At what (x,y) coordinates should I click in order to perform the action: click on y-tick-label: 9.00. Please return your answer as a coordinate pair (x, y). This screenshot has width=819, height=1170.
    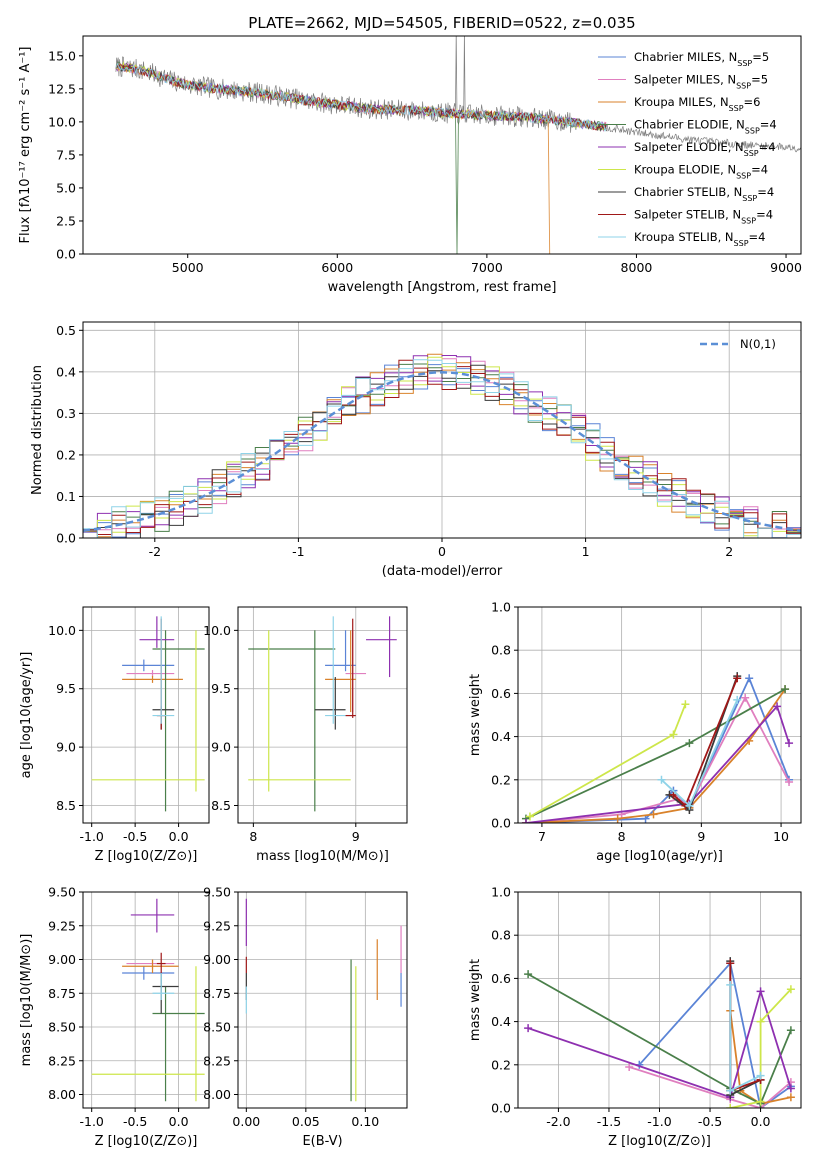
    Looking at the image, I should click on (217, 959).